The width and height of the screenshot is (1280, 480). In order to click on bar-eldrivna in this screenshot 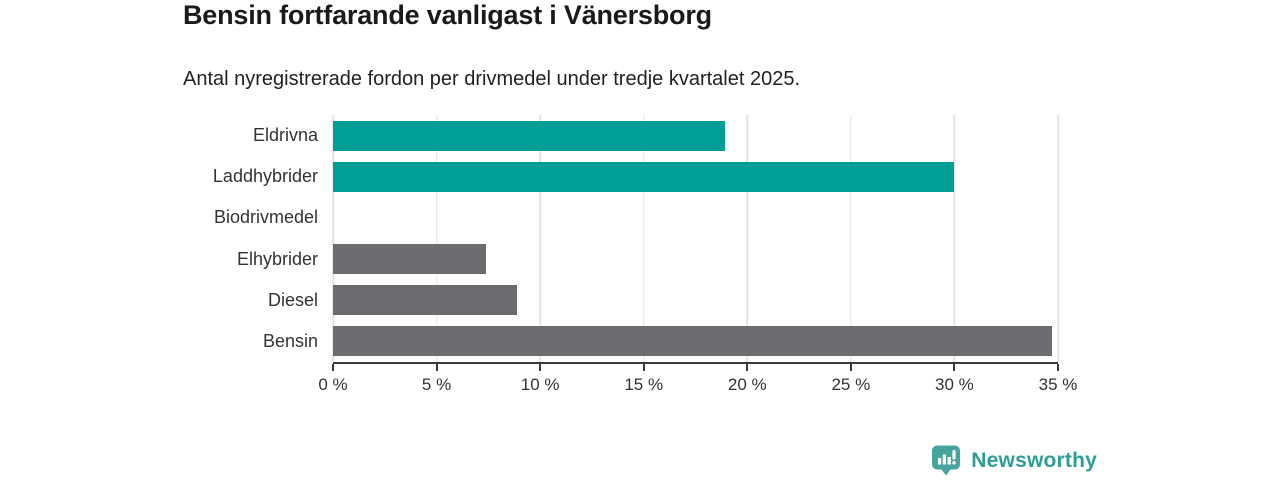, I will do `click(529, 135)`.